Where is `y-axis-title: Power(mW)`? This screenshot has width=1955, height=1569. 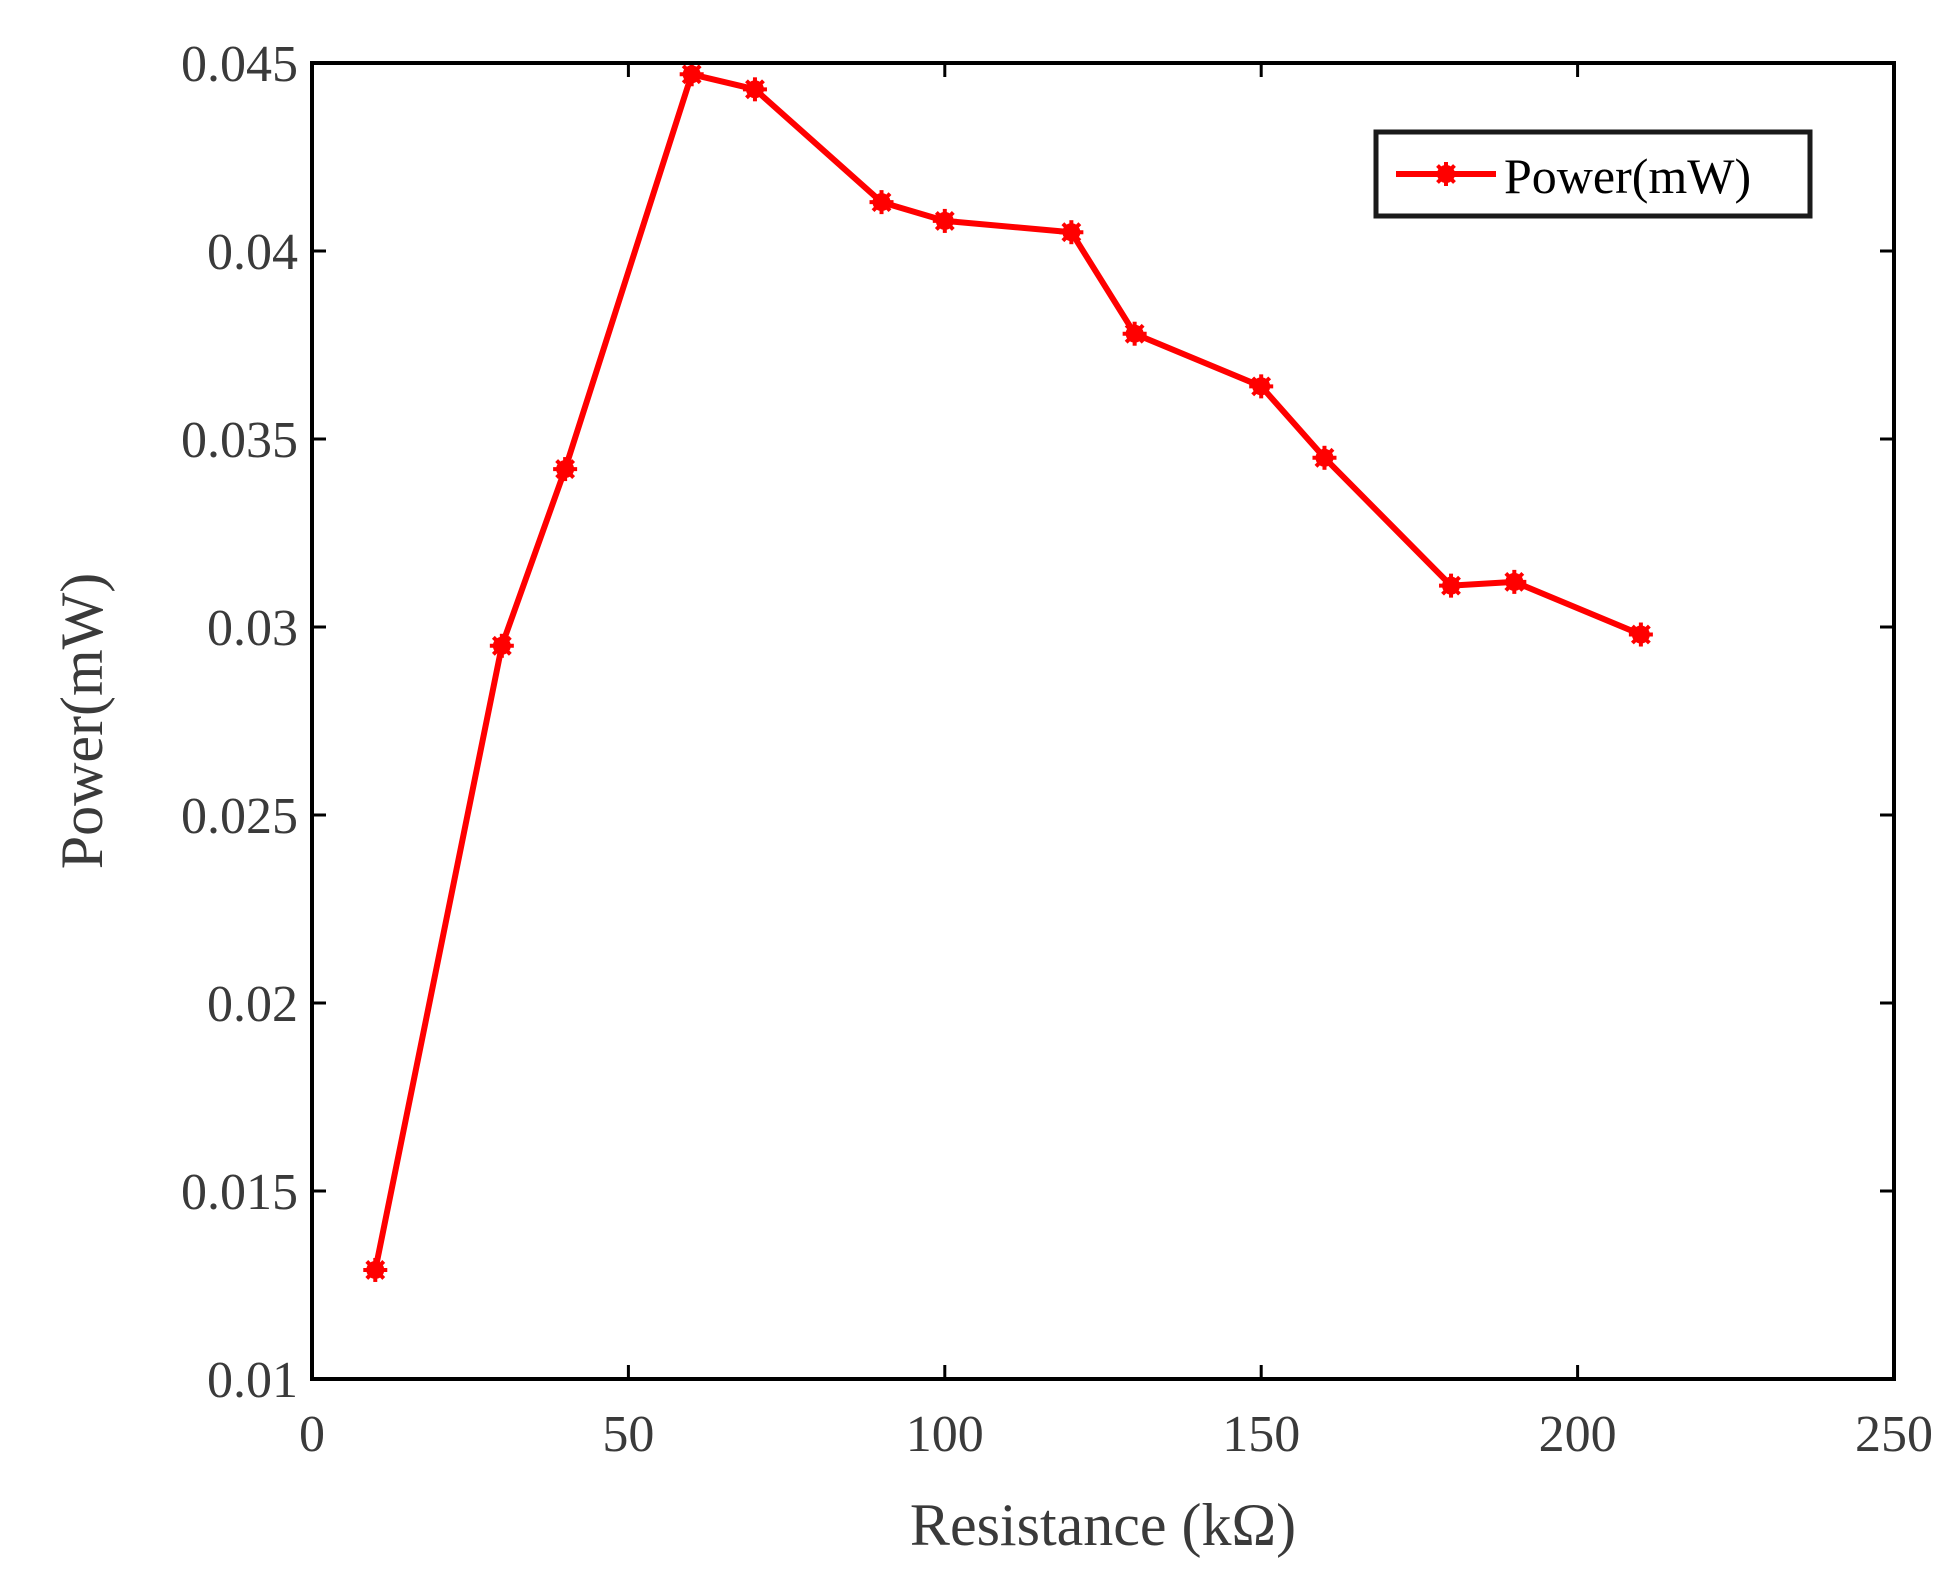
y-axis-title: Power(mW) is located at coordinates (82, 721).